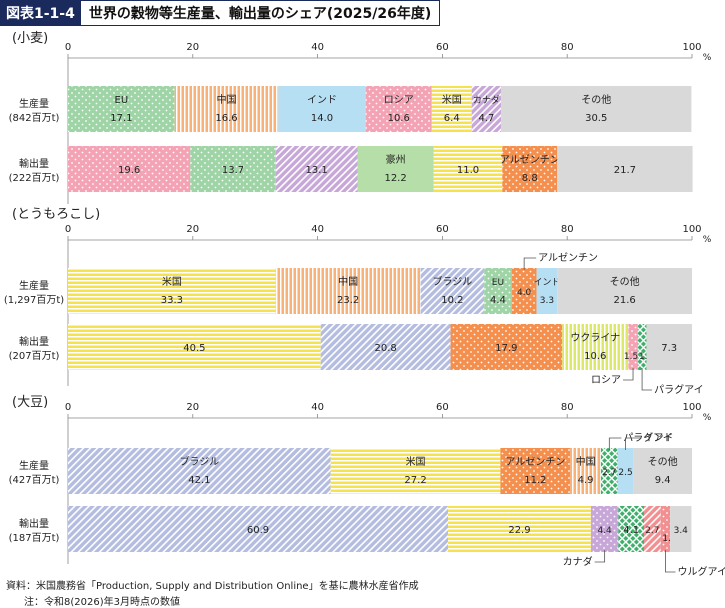 The image size is (725, 608). Describe the element at coordinates (568, 258) in the screenshot. I see `segment-callout-label: アルゼンチン` at that location.